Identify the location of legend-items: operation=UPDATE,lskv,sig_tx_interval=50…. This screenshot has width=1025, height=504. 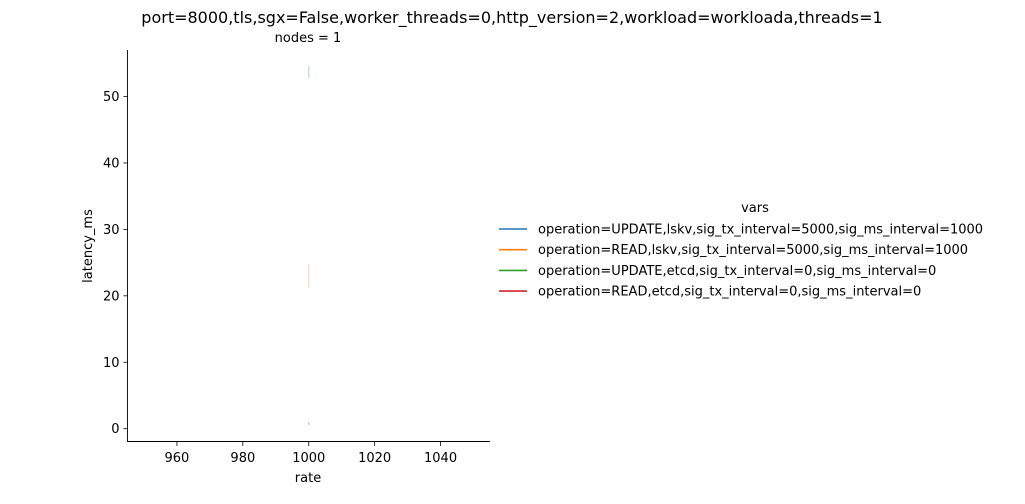
(741, 261).